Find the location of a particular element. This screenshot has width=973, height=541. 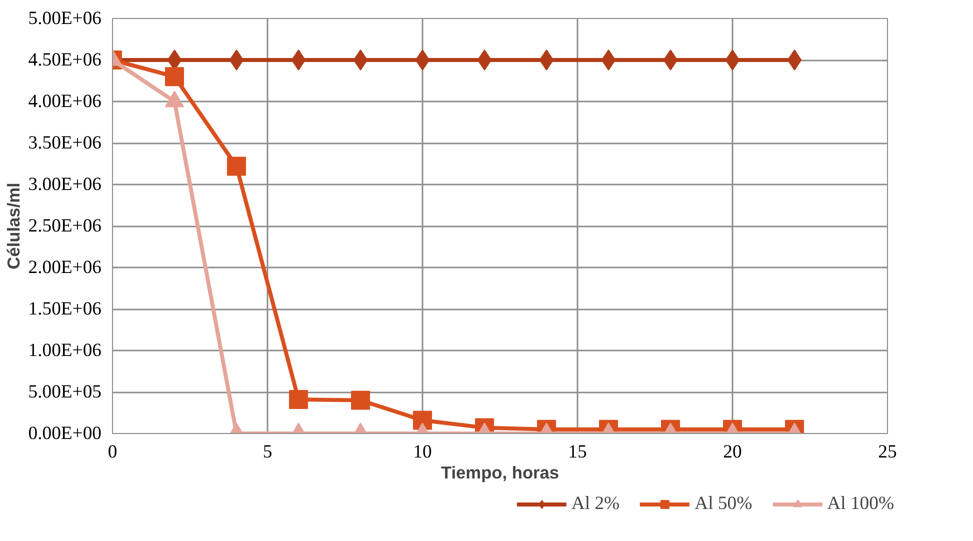

y-tick-label: 2.00E+06 is located at coordinates (65, 267).